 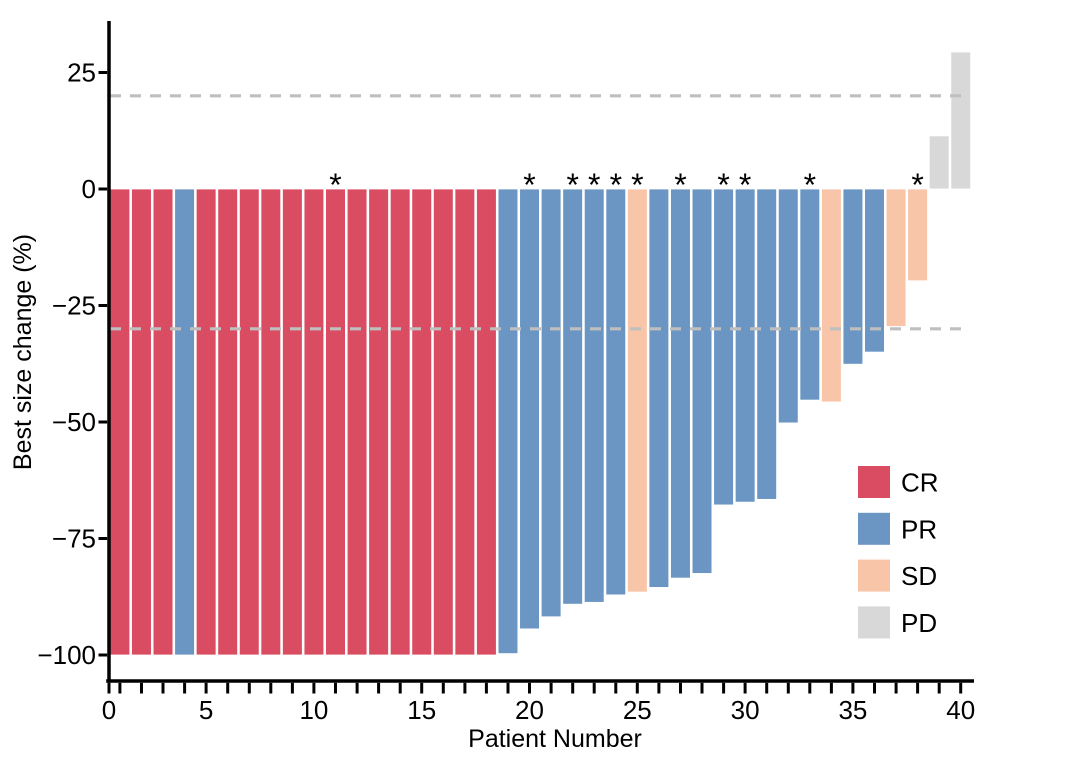 I want to click on bar-patient-29-pr, so click(x=723, y=347).